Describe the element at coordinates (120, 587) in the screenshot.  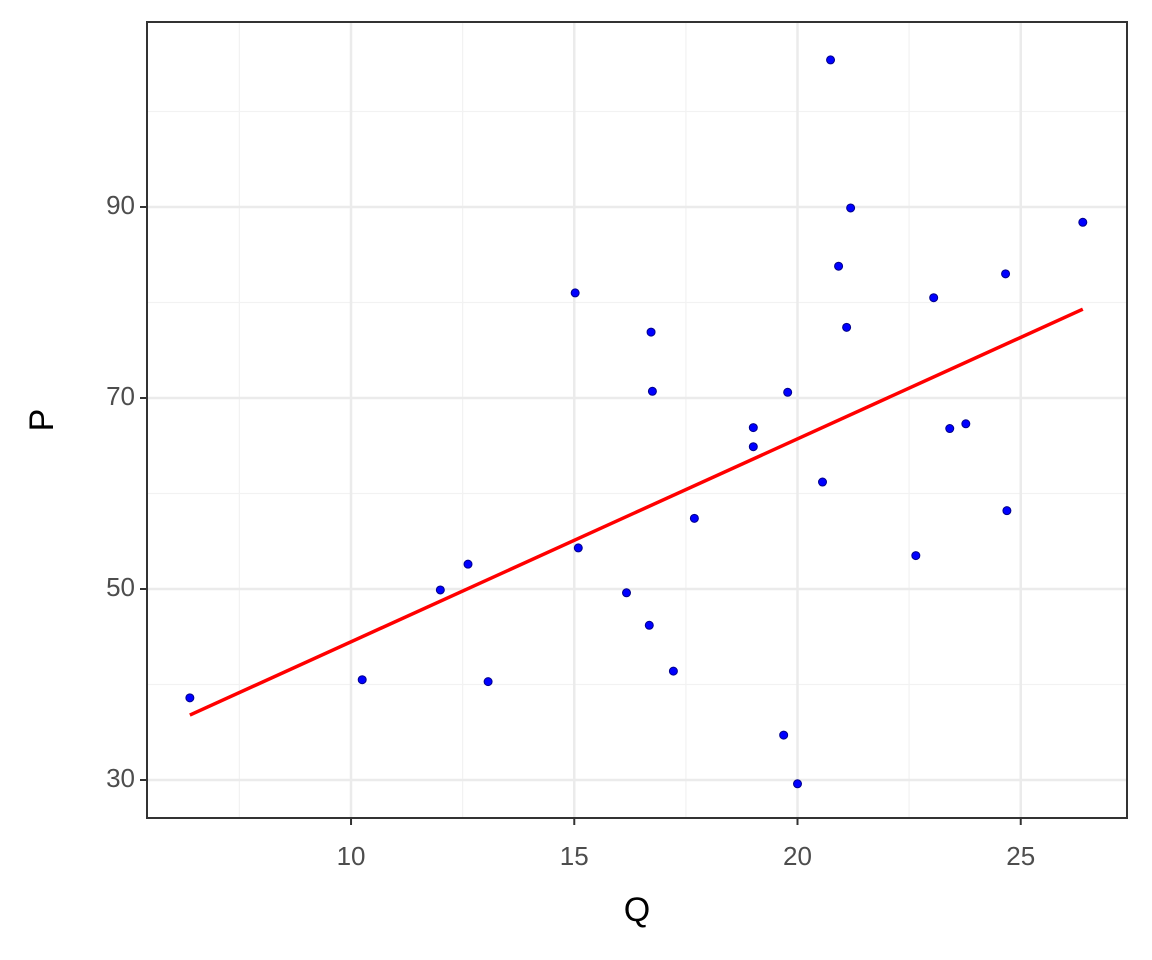
I see `y-tick-label: 50` at that location.